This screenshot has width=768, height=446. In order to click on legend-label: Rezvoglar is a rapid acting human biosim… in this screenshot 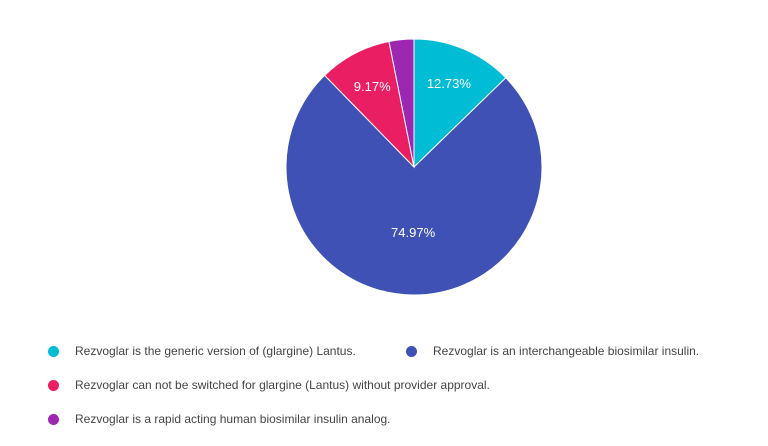, I will do `click(233, 419)`.